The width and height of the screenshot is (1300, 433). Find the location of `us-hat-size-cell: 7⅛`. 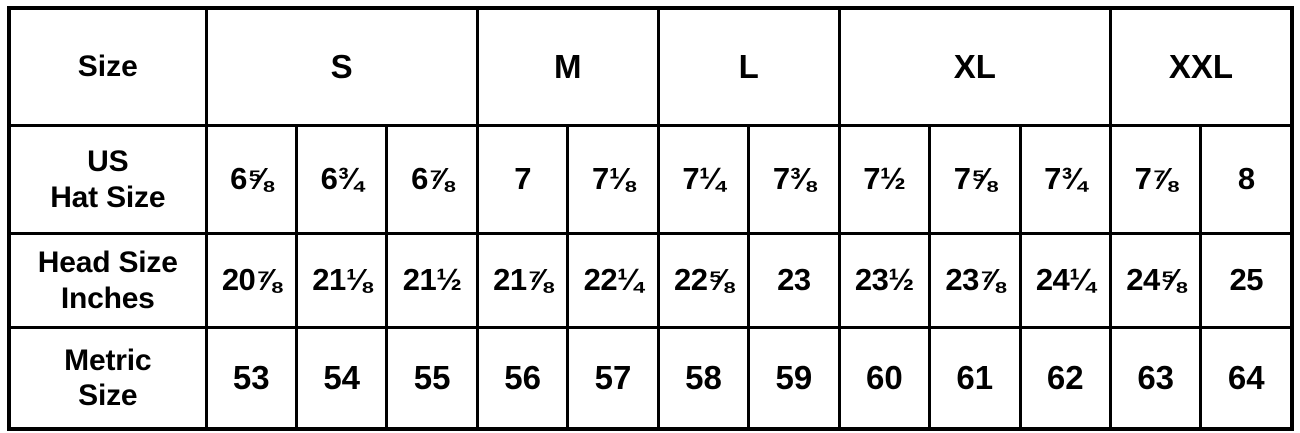

us-hat-size-cell: 7⅛ is located at coordinates (613, 179).